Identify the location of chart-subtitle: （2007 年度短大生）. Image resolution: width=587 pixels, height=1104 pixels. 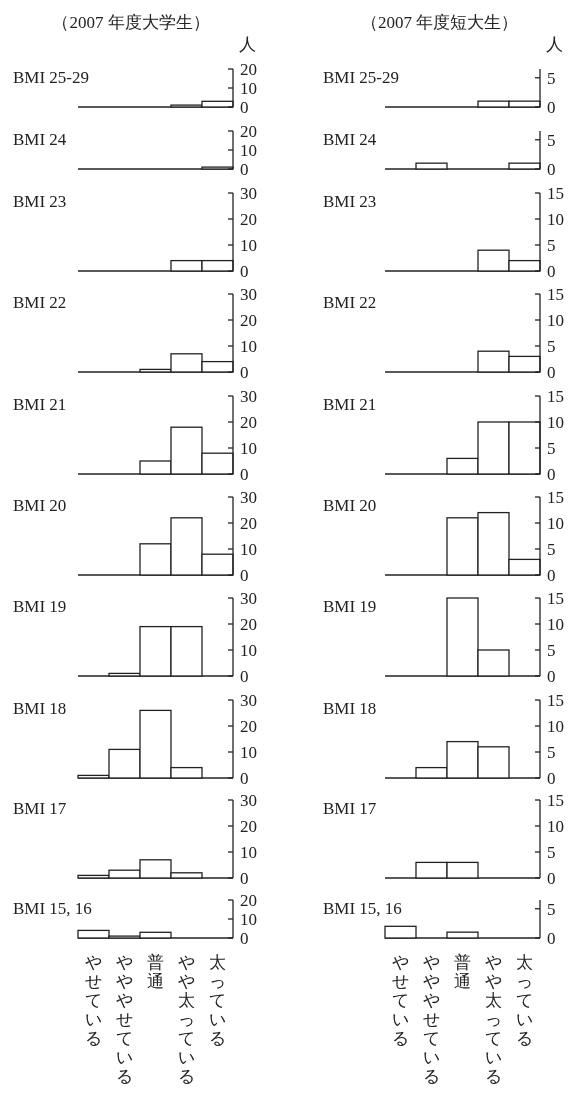
(439, 22).